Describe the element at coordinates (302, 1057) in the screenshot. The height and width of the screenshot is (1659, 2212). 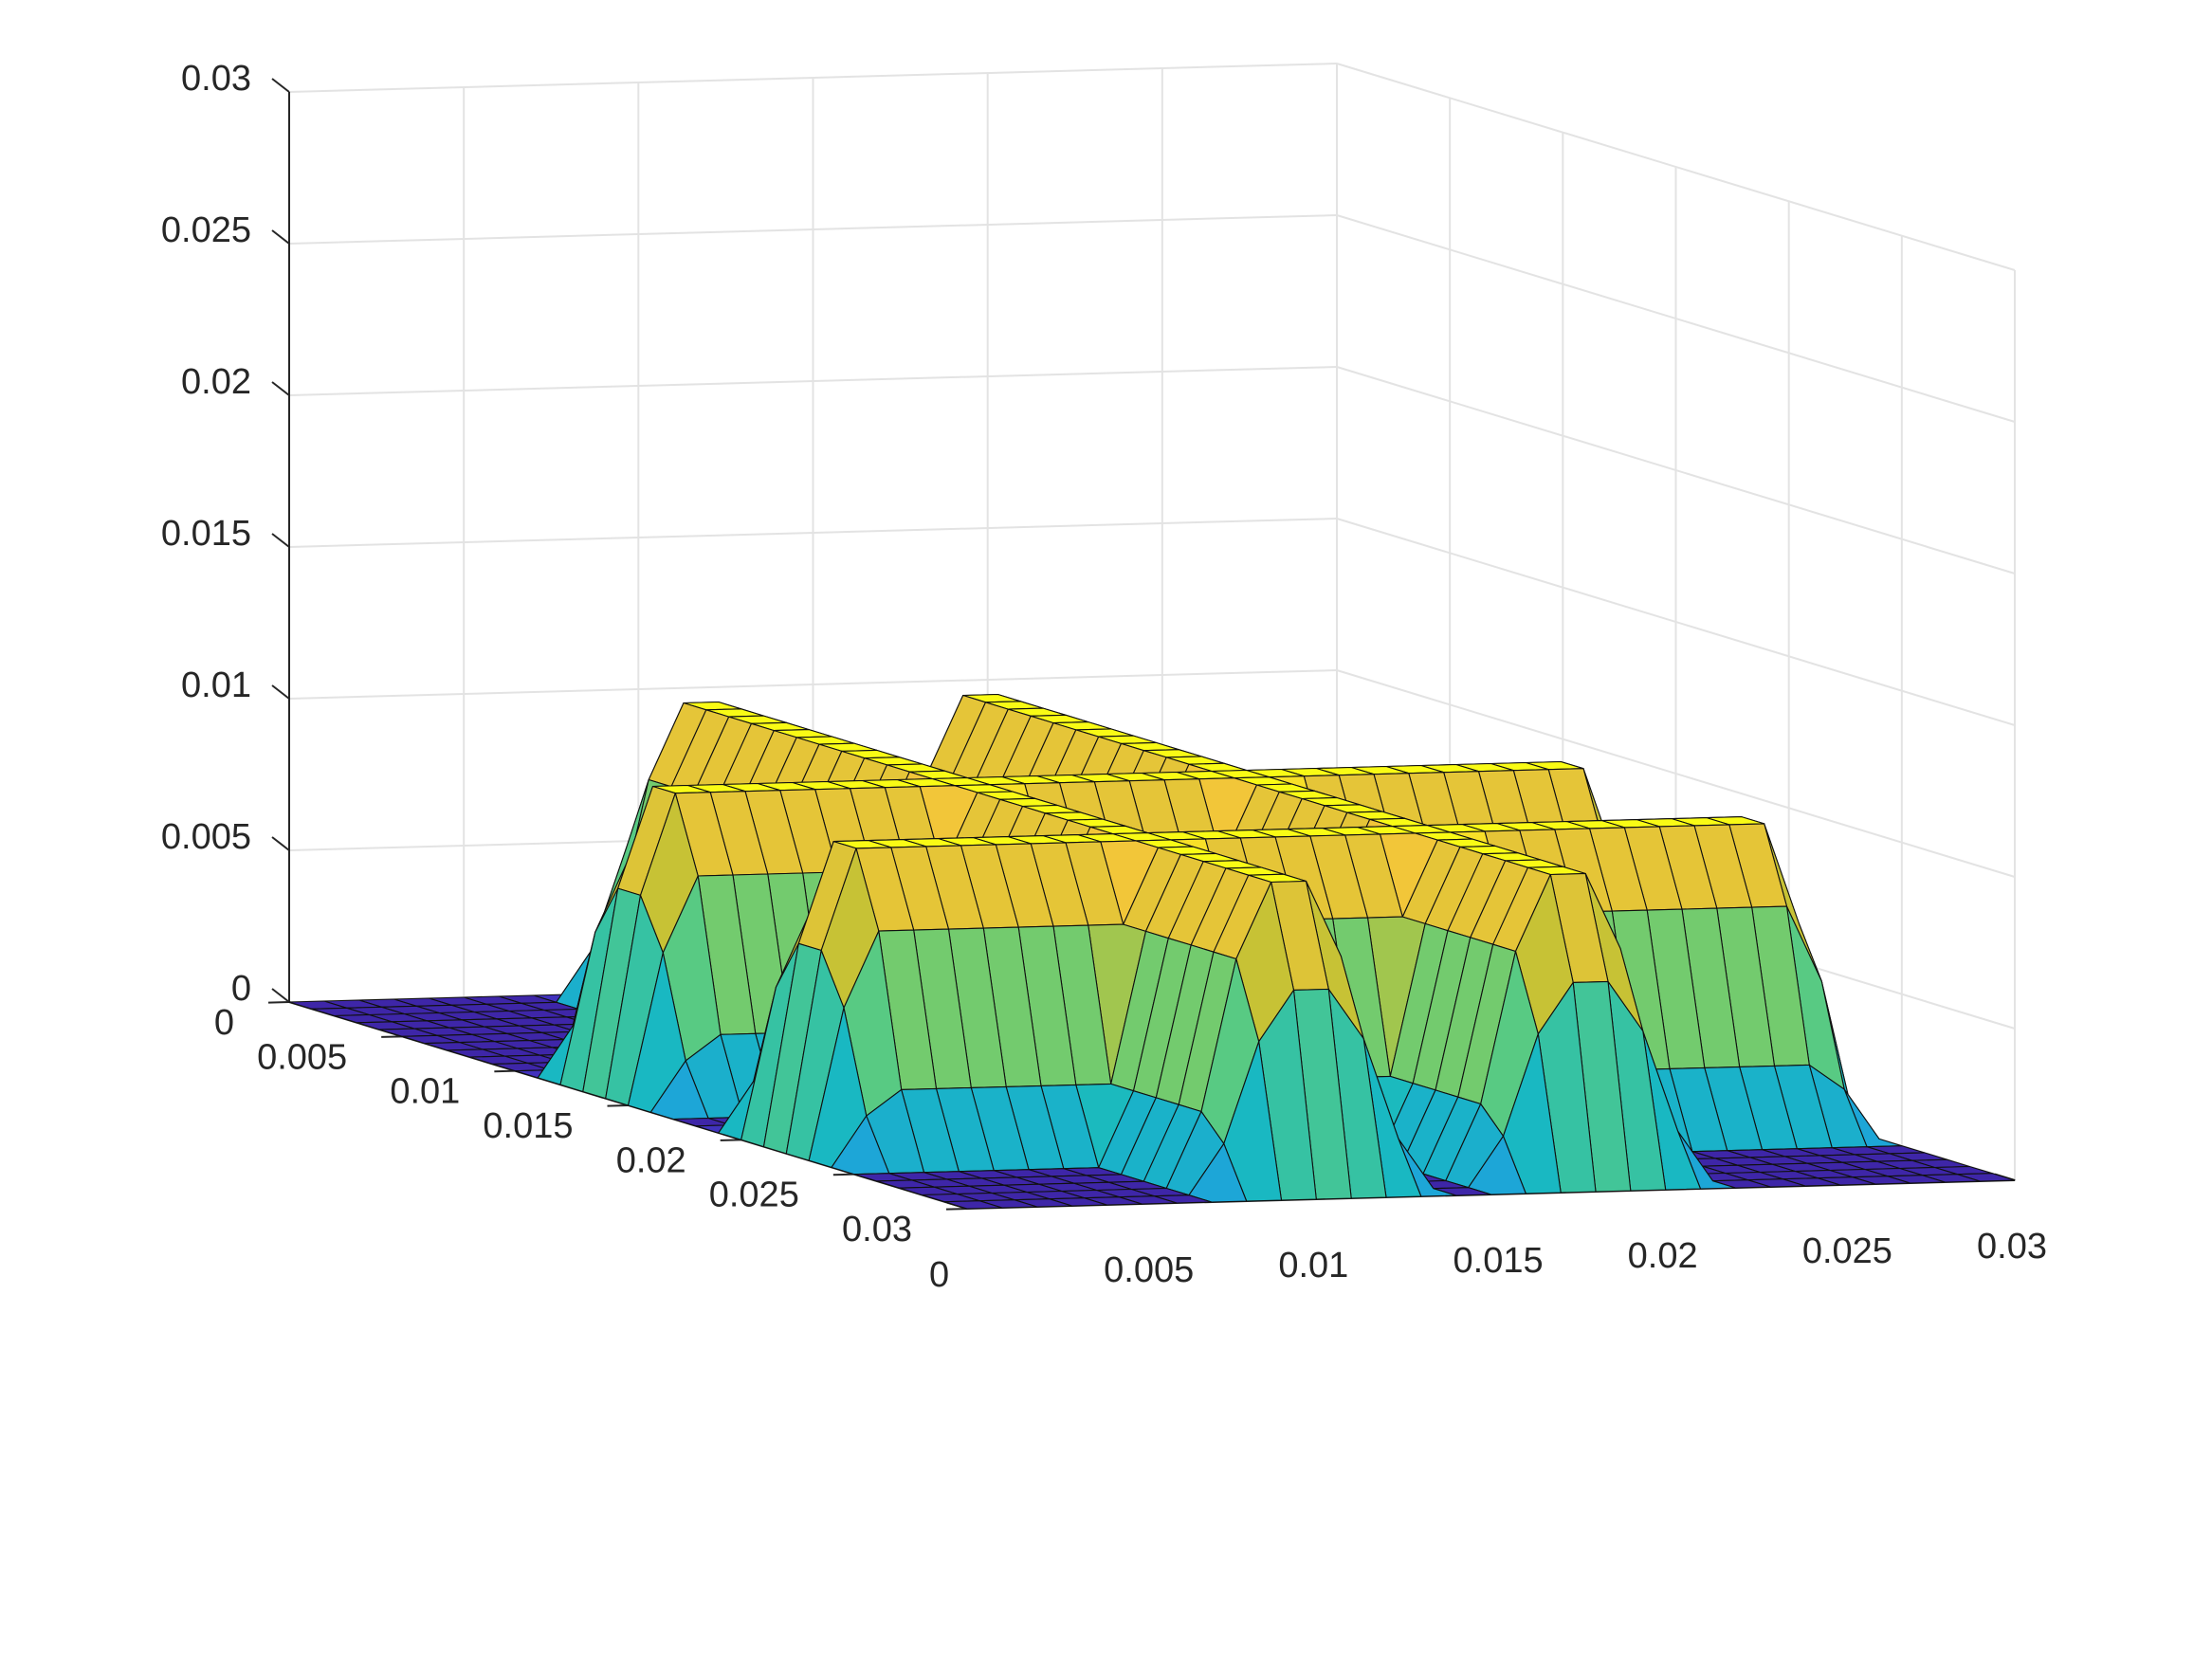
I see `x-tick-label: 0.005` at that location.